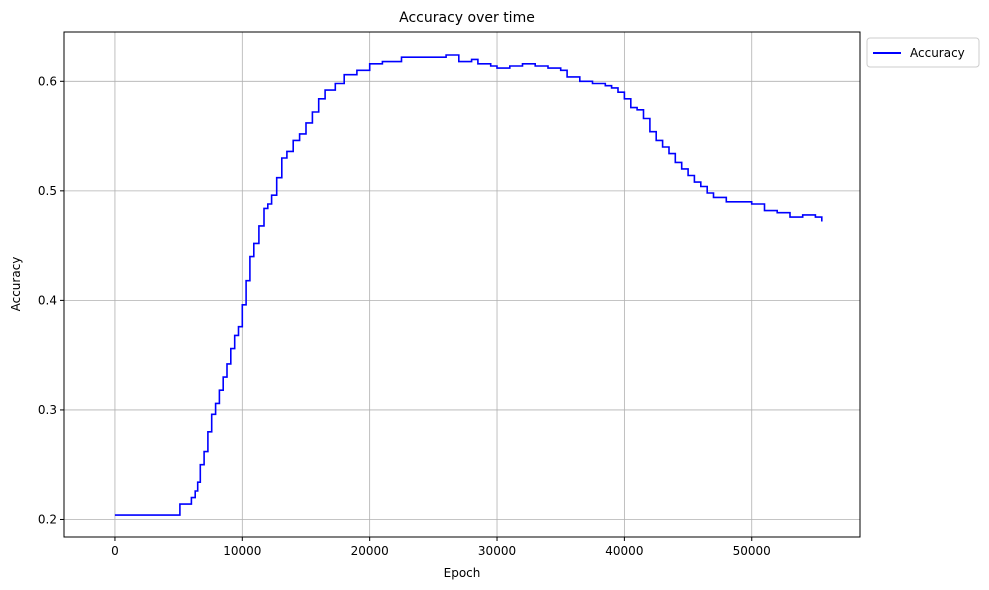 This screenshot has width=989, height=590. I want to click on x-axis-ticks: 0 10000 20000 30000 40000 50000, so click(441, 547).